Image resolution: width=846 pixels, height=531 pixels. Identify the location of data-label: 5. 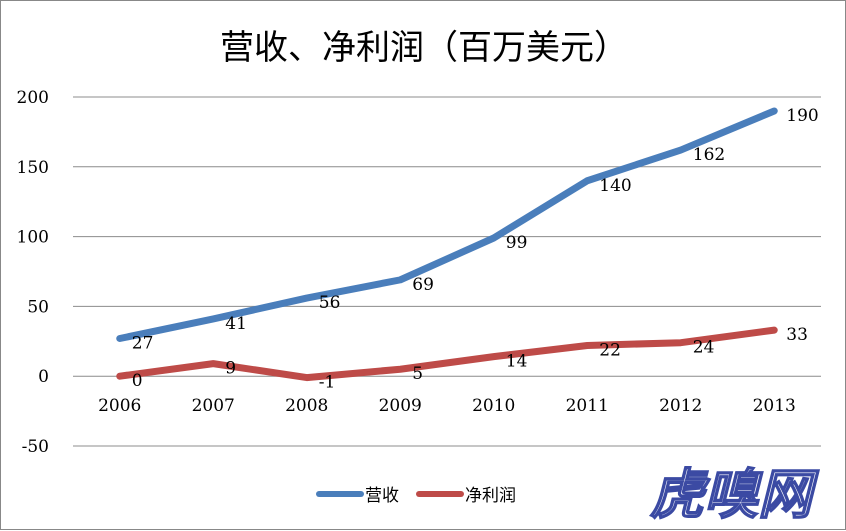
(417, 374).